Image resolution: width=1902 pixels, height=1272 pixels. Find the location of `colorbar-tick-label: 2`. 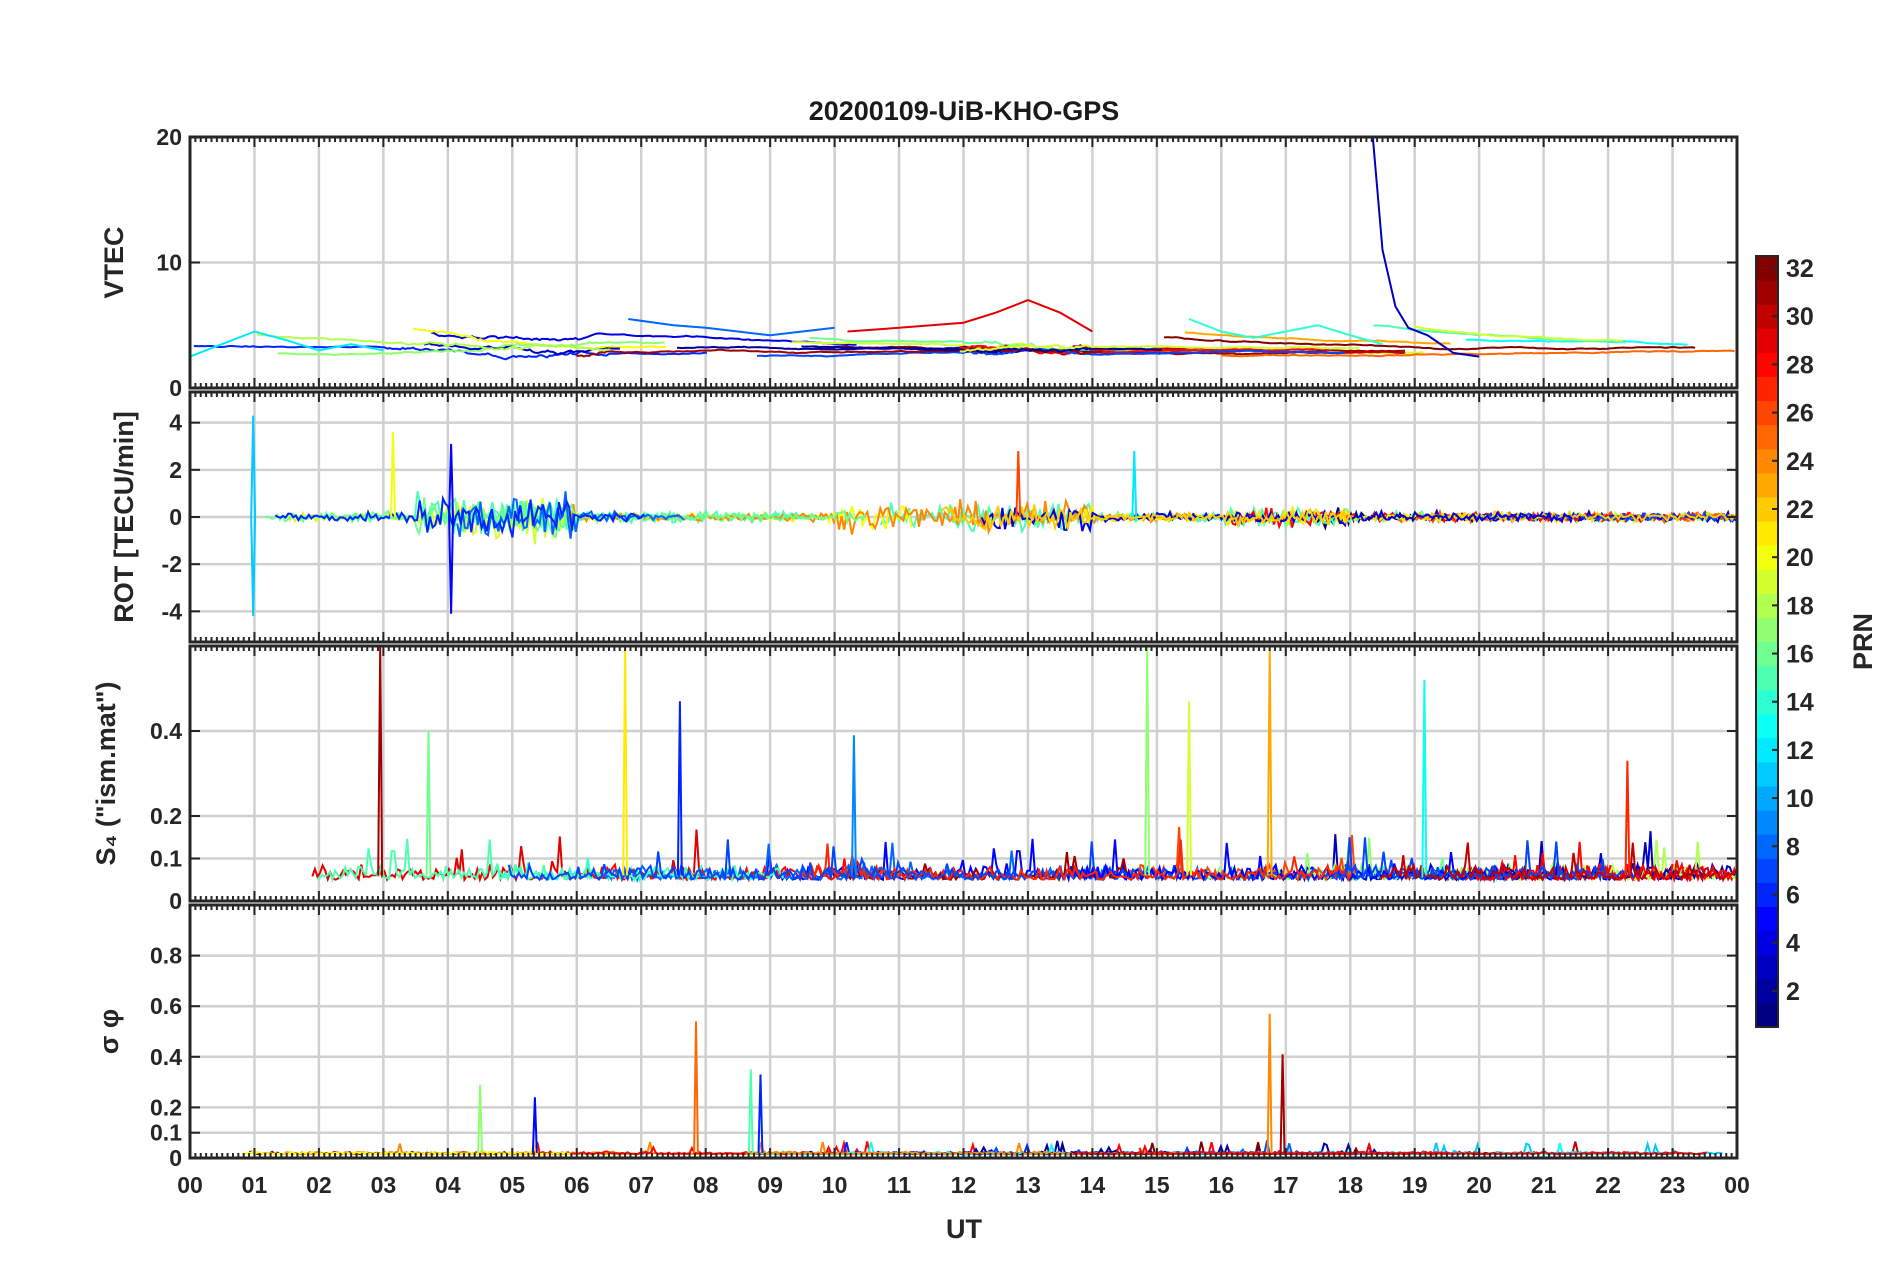

colorbar-tick-label: 2 is located at coordinates (1793, 992).